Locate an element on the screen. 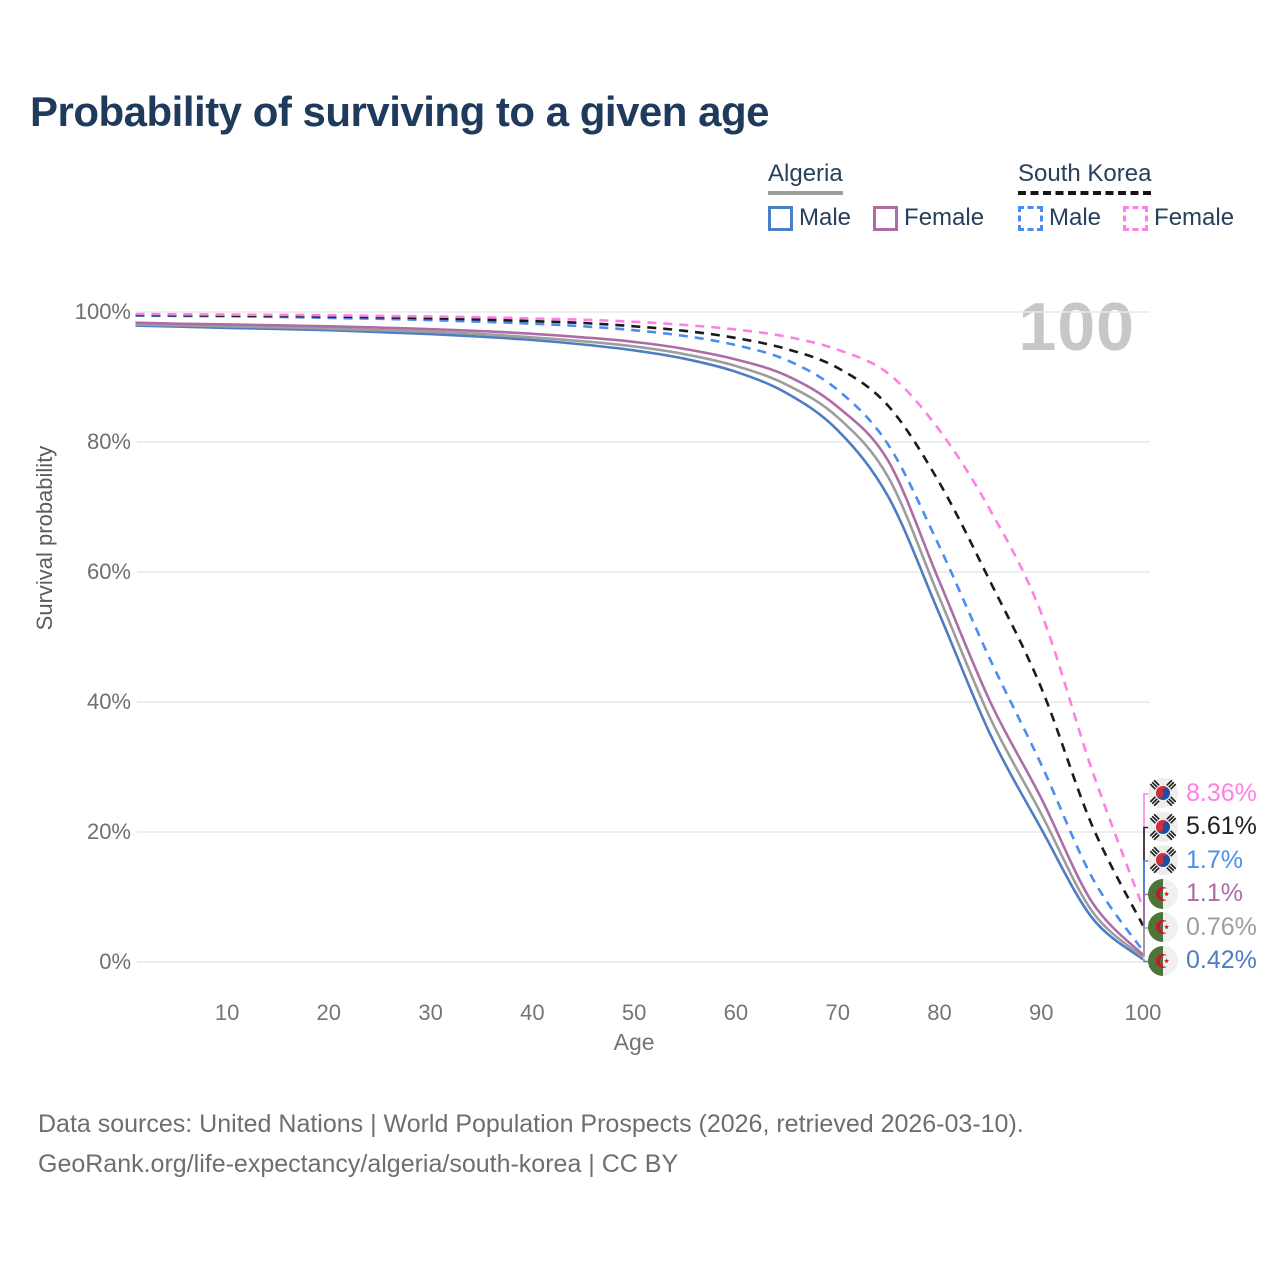  south-korea-female-swatch-icon is located at coordinates (1136, 218).